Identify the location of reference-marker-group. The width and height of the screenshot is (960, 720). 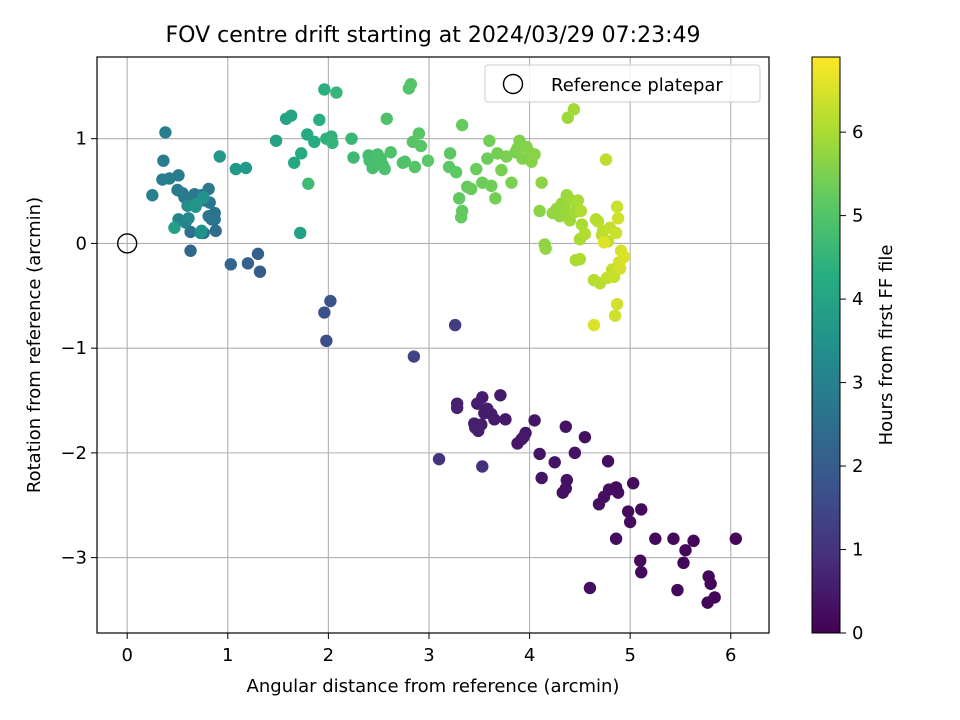
(127, 243).